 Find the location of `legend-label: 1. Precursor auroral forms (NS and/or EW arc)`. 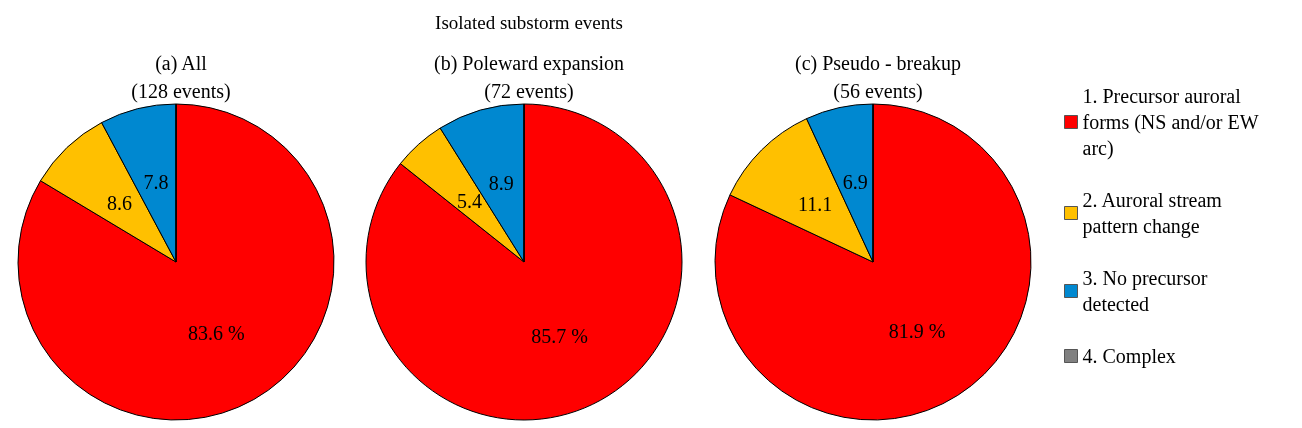

legend-label: 1. Precursor auroral forms (NS and/or EW arc) is located at coordinates (1173, 122).